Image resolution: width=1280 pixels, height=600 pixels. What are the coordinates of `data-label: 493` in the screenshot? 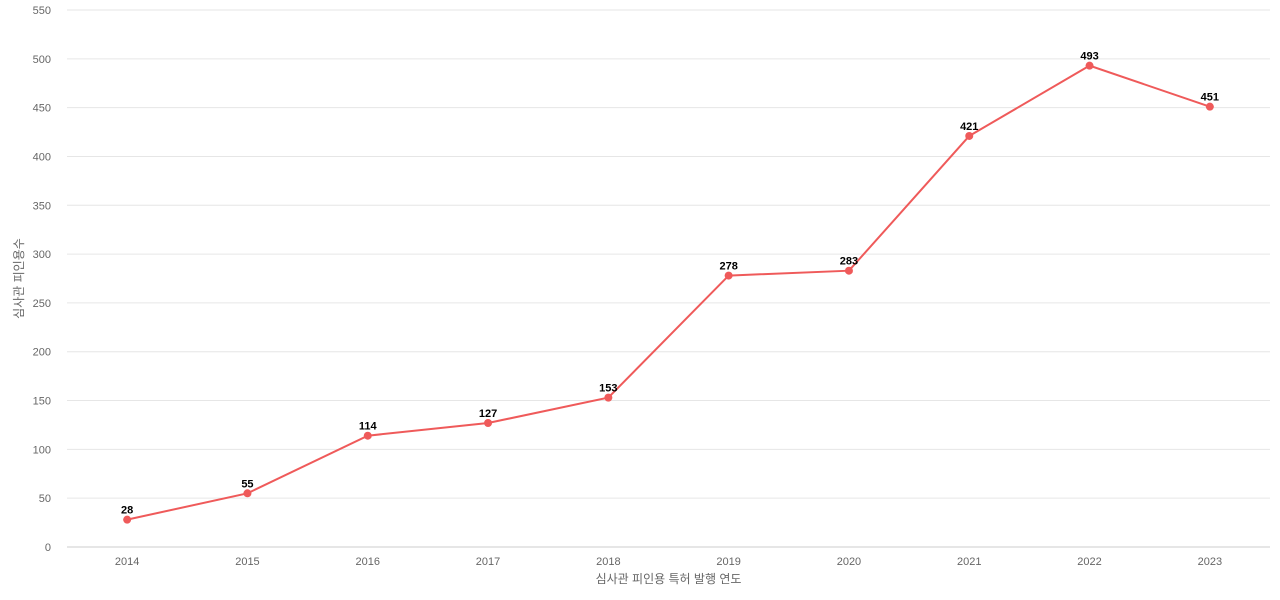 It's located at (1089, 57).